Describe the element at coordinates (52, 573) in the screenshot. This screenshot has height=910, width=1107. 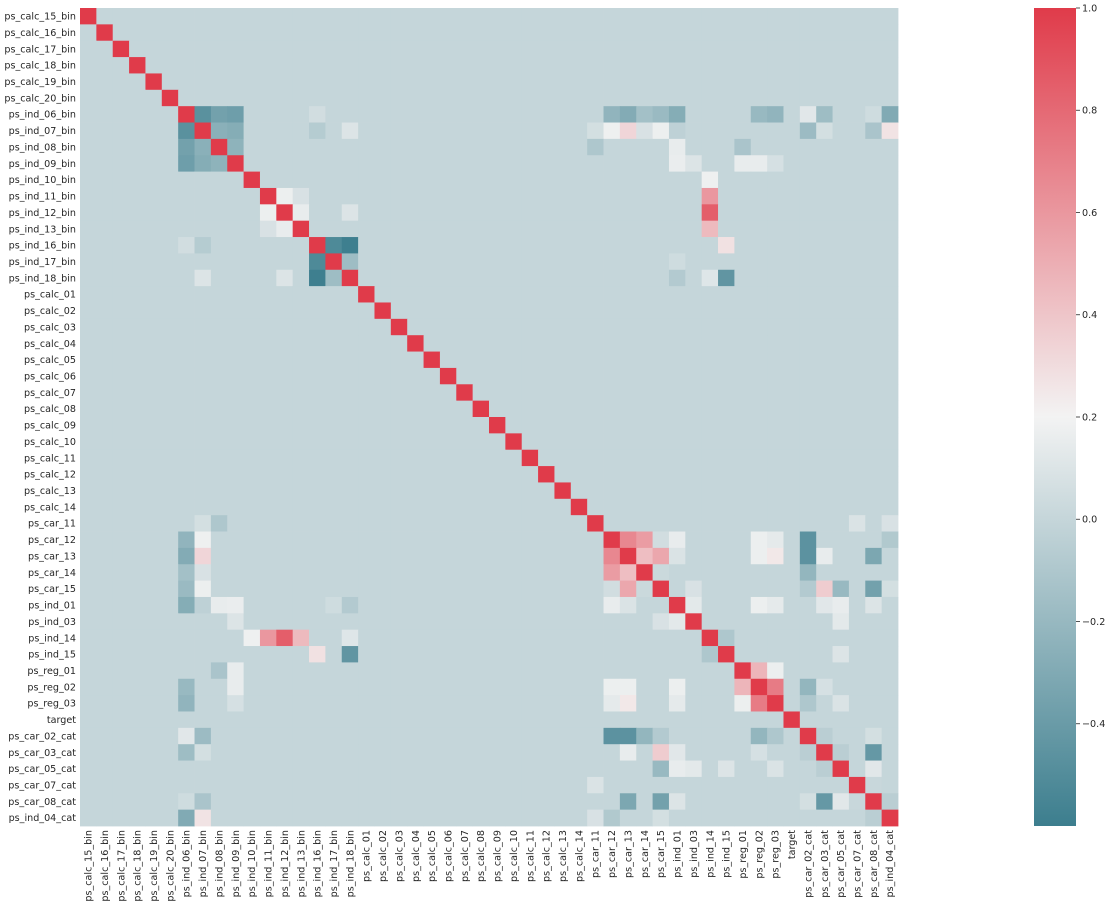
I see `y-tick-label: ps_car_14` at that location.